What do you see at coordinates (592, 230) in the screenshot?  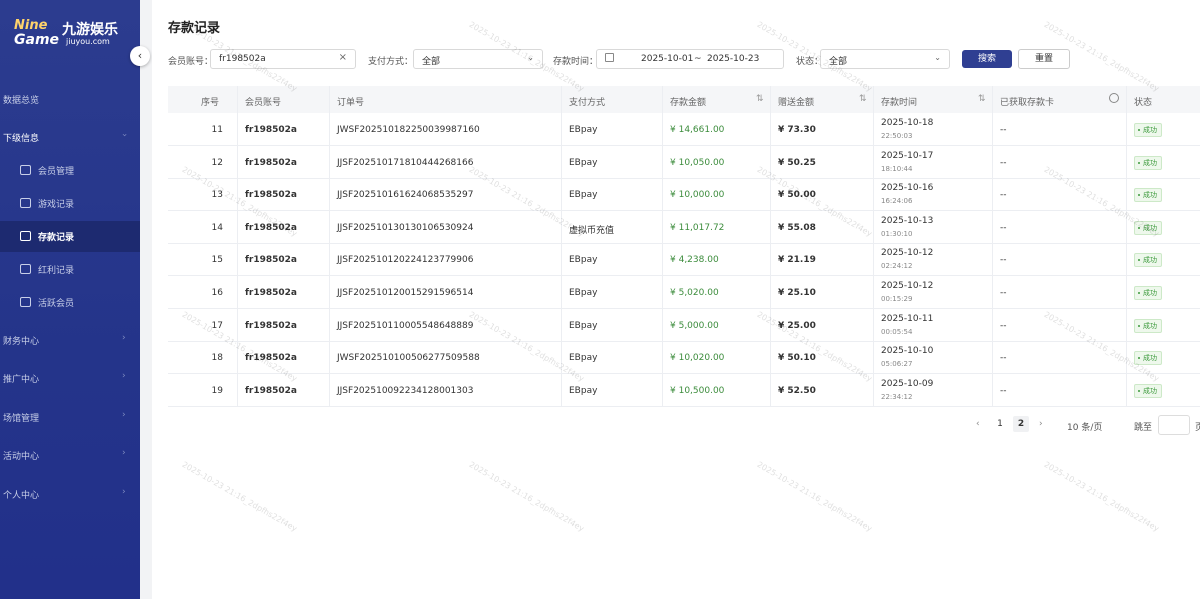 I see `cell-3: 虚拟币充值` at bounding box center [592, 230].